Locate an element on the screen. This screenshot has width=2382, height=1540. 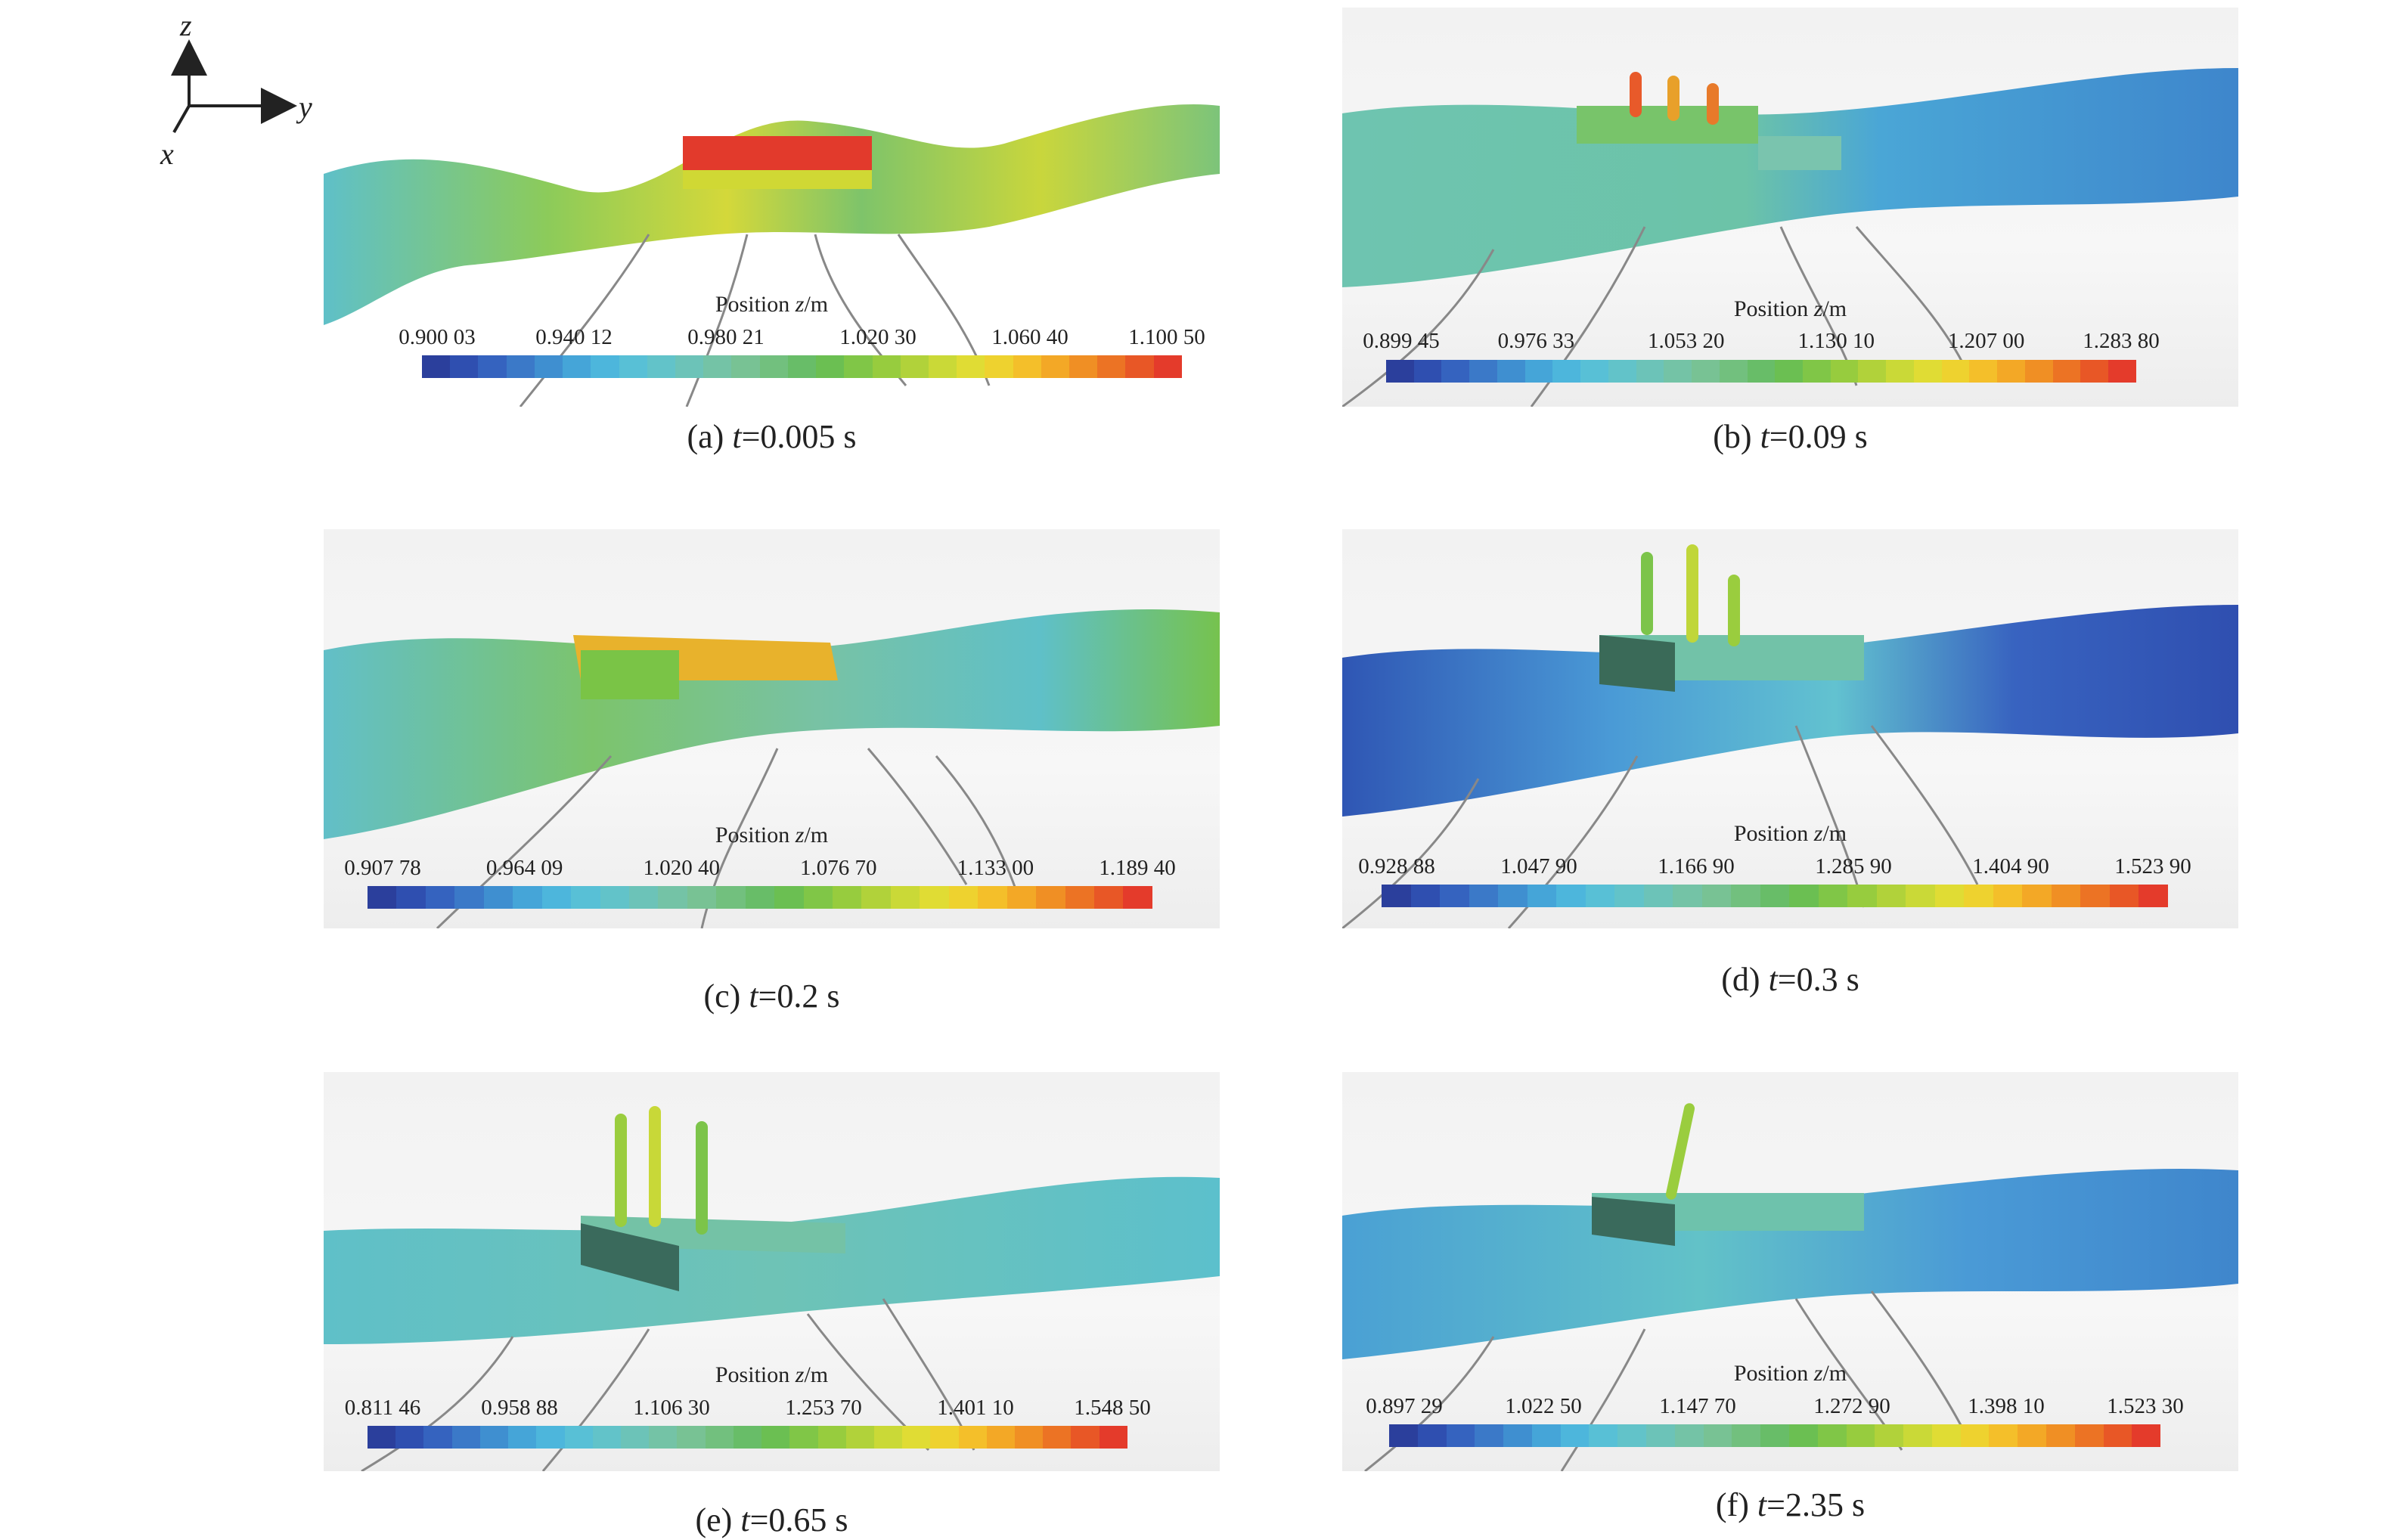
colorbar-tick-label: 1.523 90 is located at coordinates (2152, 866).